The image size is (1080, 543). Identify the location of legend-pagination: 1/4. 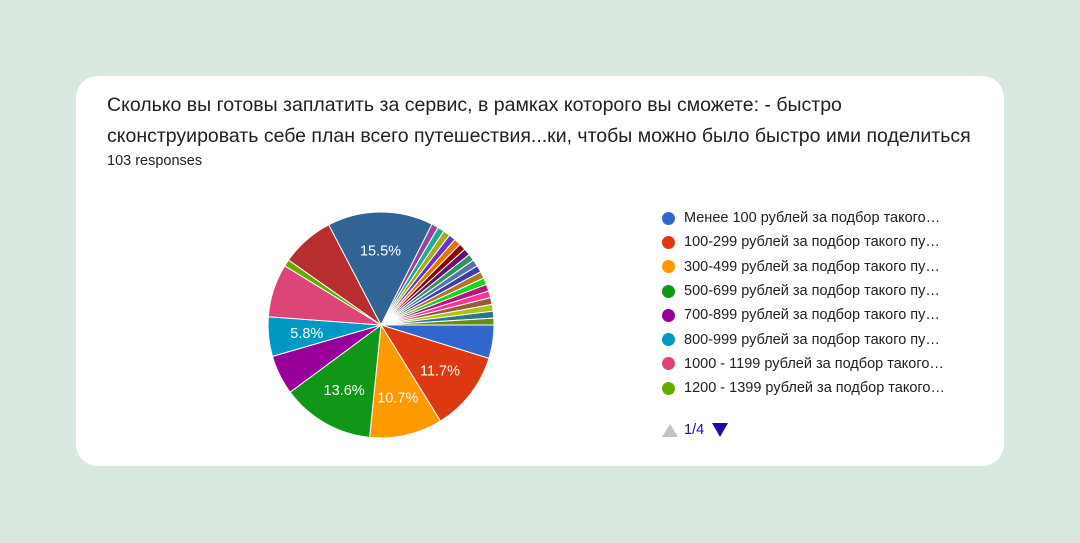
(695, 430).